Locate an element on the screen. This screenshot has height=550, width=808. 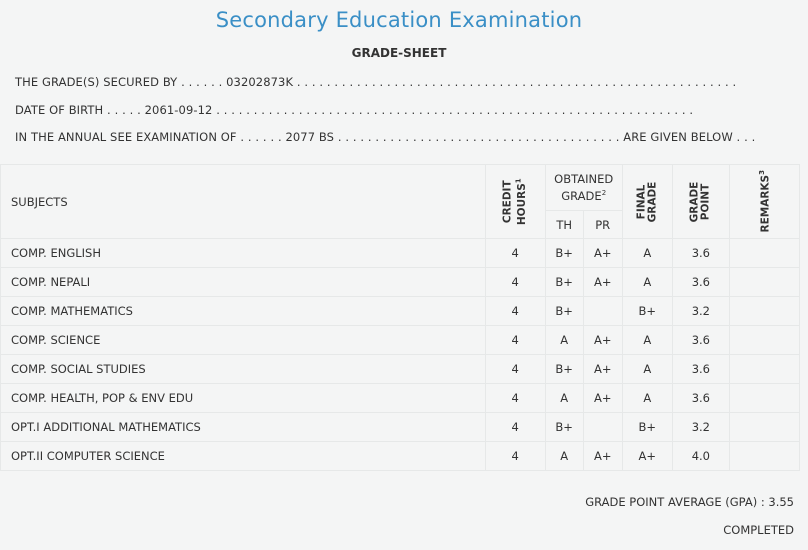
table-row: COMP. HEALTH, POP & ENV EDU 4 A A+ A 3.6 is located at coordinates (400, 398).